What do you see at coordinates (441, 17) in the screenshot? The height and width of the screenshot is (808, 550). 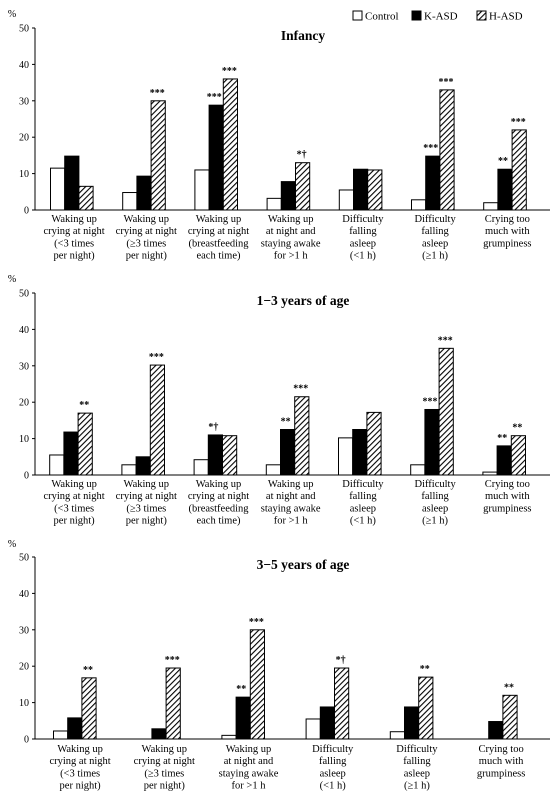 I see `legend-label-k-asd: K-ASD` at bounding box center [441, 17].